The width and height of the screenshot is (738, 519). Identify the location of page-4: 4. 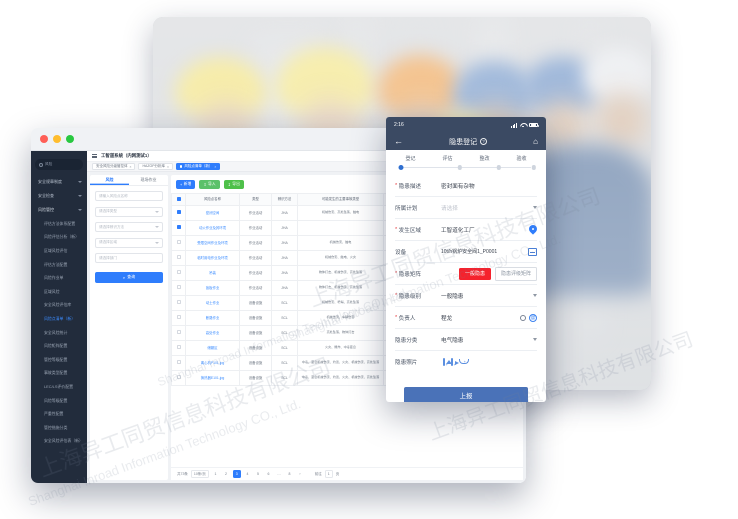
(248, 474).